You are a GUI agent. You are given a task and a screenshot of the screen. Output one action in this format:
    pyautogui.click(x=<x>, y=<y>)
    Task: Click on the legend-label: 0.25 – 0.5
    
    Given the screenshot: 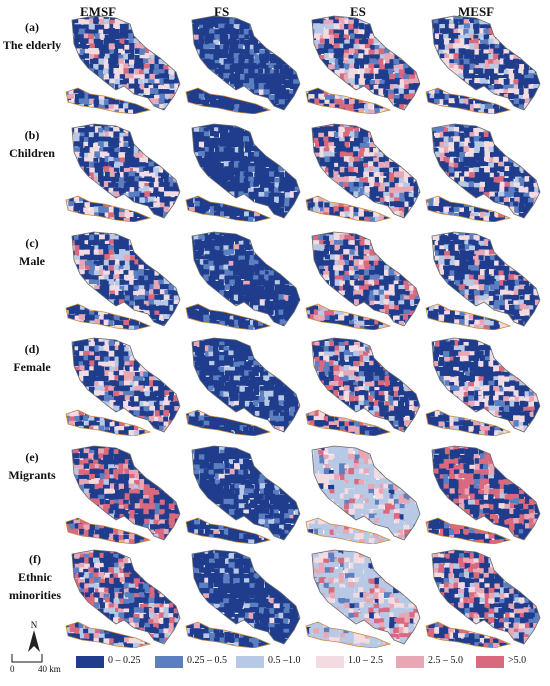 What is the action you would take?
    pyautogui.click(x=207, y=660)
    